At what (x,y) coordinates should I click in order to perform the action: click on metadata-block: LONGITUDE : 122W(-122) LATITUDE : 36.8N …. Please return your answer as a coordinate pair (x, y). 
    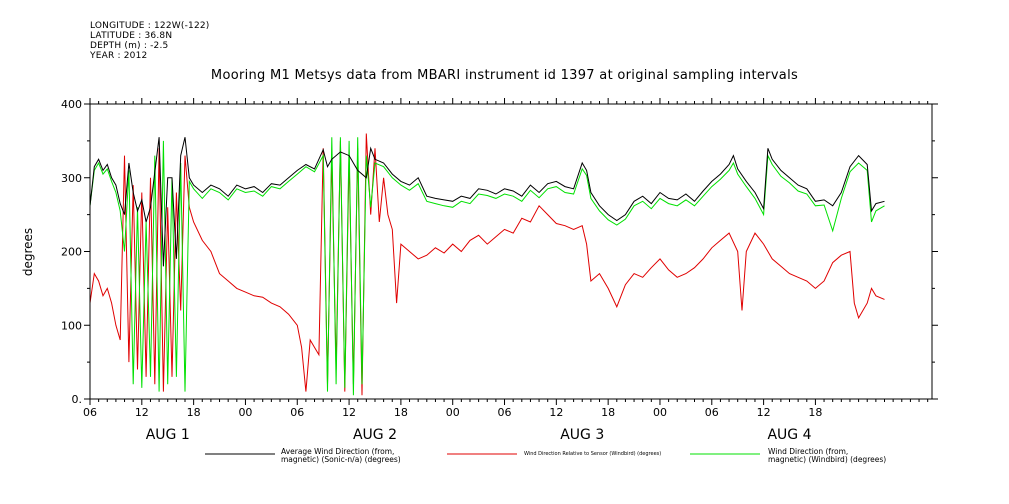
    Looking at the image, I should click on (150, 41).